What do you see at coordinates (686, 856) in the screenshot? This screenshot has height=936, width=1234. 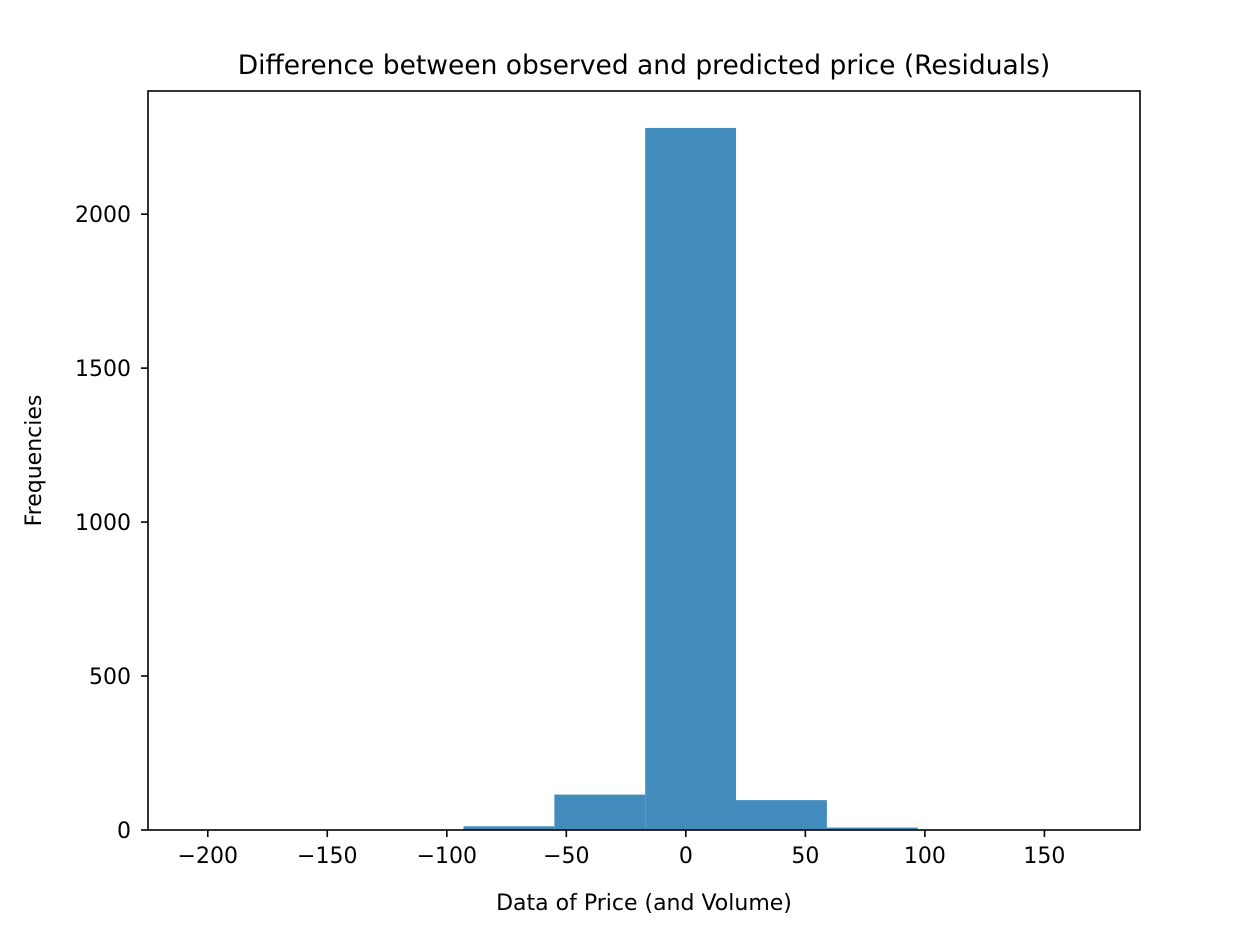 I see `x-tick-label: 0` at bounding box center [686, 856].